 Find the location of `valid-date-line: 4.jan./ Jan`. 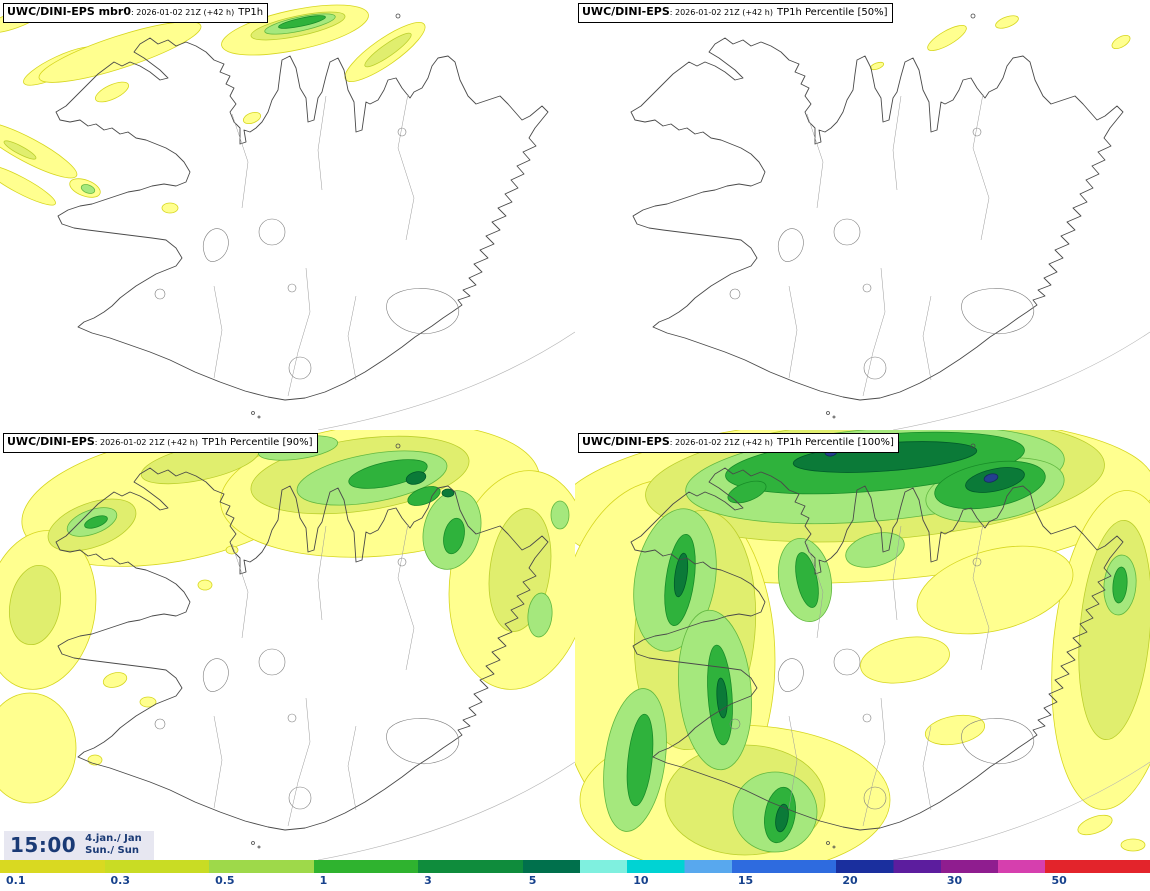

valid-date-line: 4.jan./ Jan is located at coordinates (113, 838).